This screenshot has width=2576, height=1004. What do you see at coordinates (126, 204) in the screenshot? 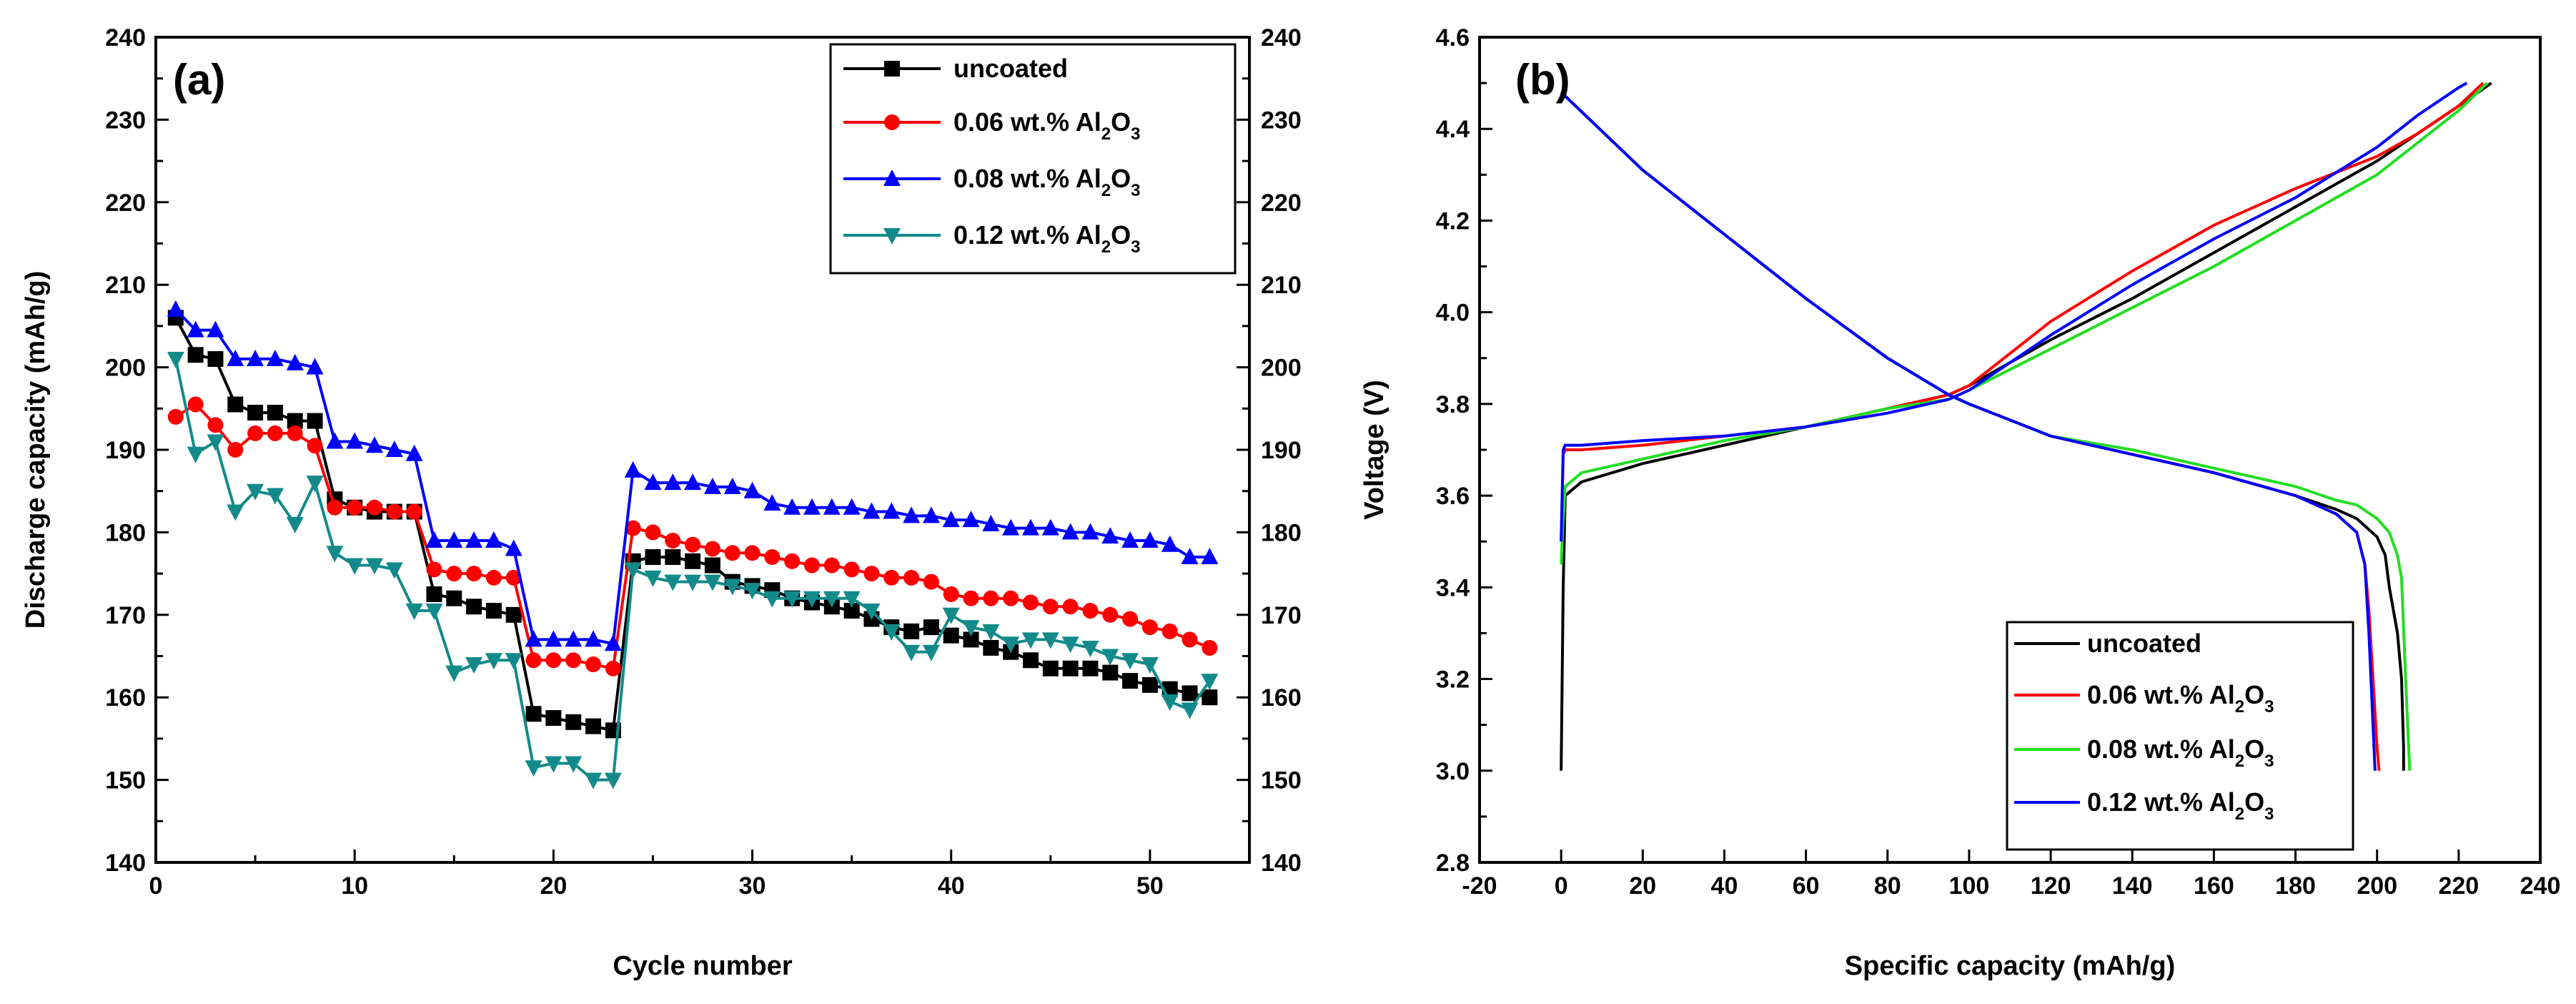
I see `panel-a-y-tick-label-left: 220` at bounding box center [126, 204].